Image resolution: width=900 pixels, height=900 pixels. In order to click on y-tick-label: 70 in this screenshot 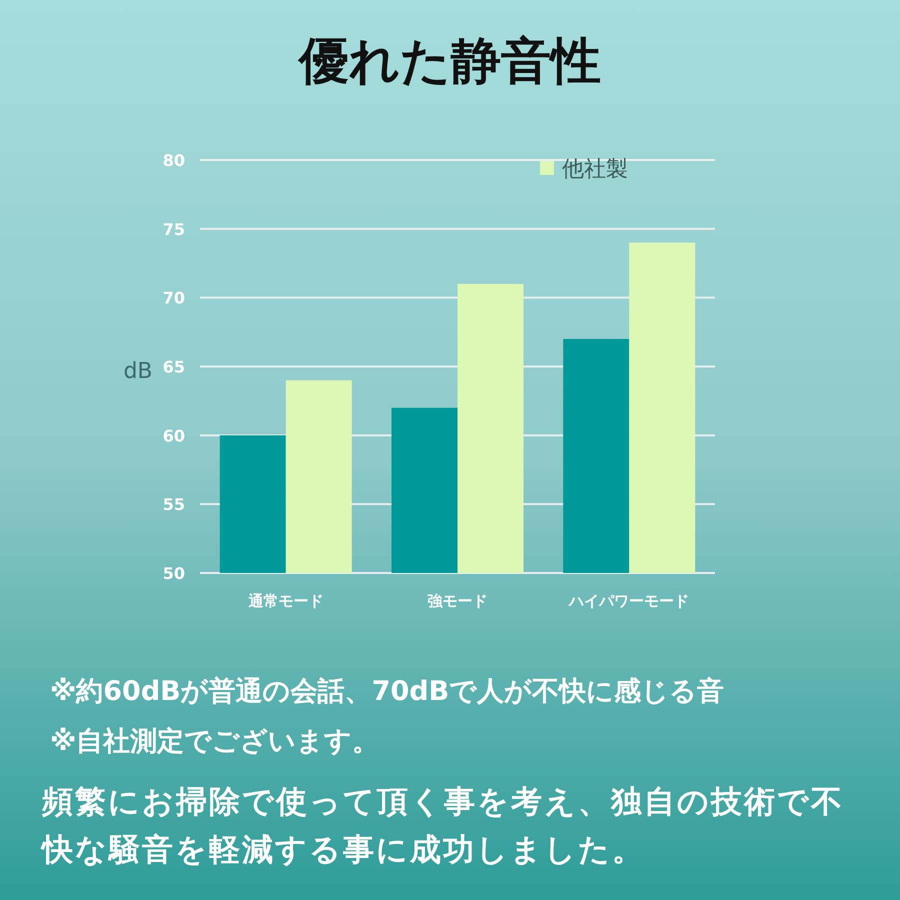, I will do `click(173, 298)`.